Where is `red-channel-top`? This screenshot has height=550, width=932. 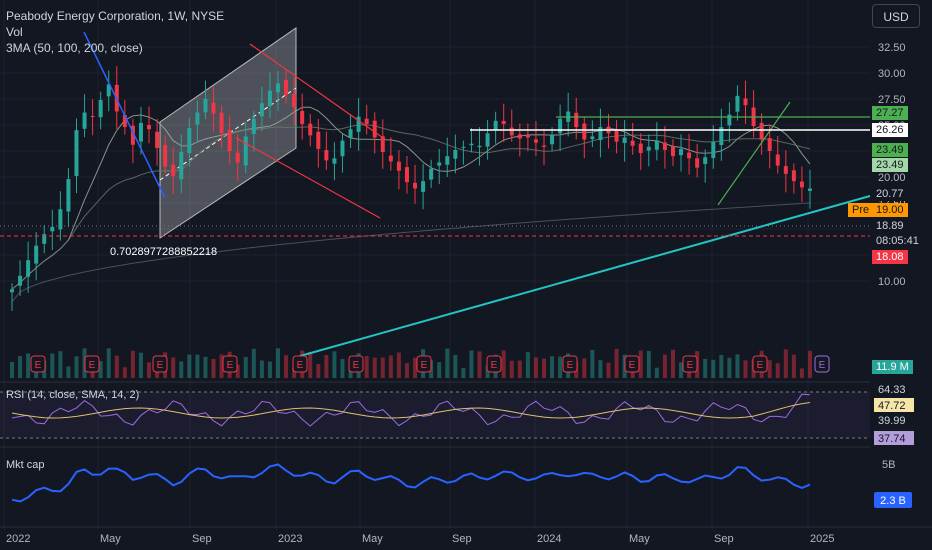
red-channel-top is located at coordinates (318, 92).